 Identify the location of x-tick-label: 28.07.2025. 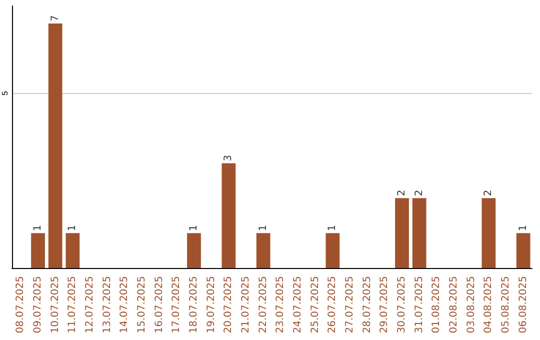
(367, 305).